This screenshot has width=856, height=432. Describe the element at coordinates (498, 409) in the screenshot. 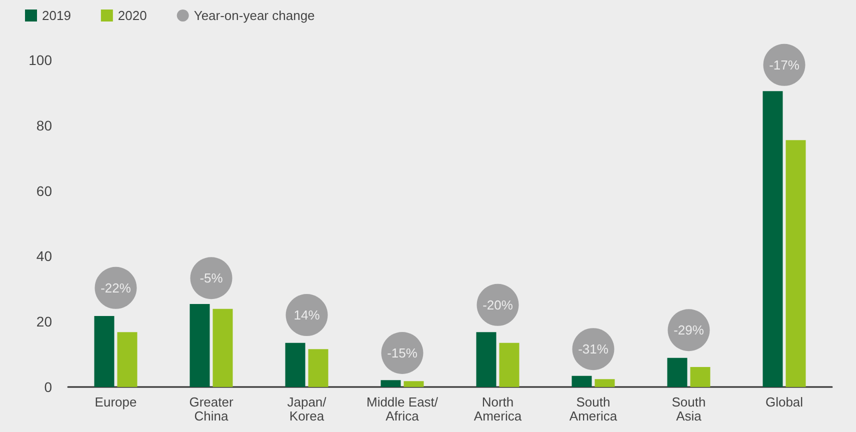

I see `x-tick-label: North America` at that location.